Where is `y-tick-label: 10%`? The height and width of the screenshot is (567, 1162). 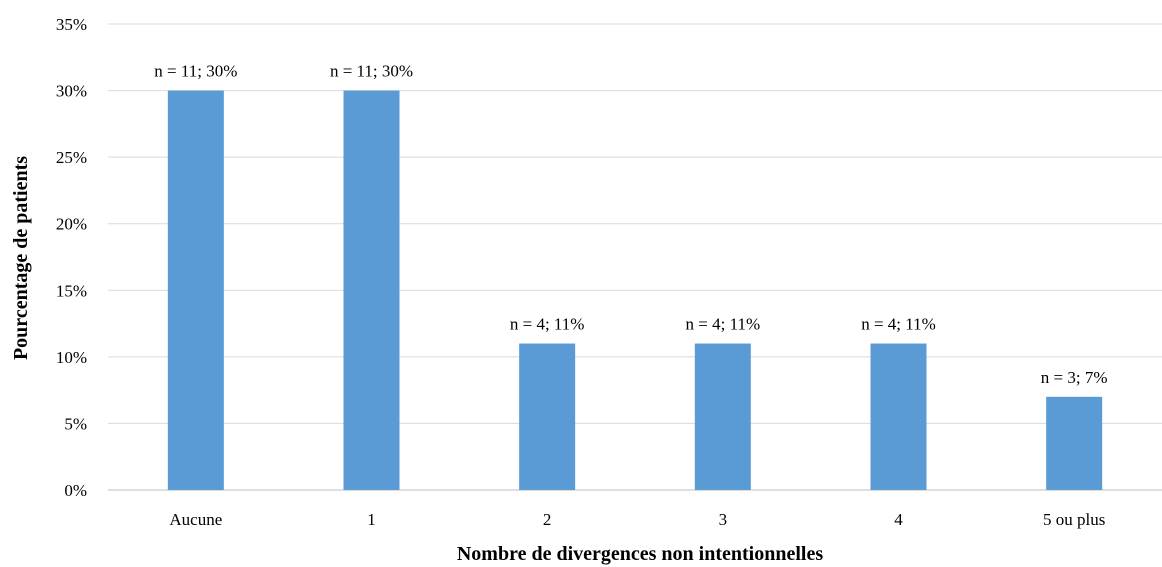
y-tick-label: 10% is located at coordinates (71, 357).